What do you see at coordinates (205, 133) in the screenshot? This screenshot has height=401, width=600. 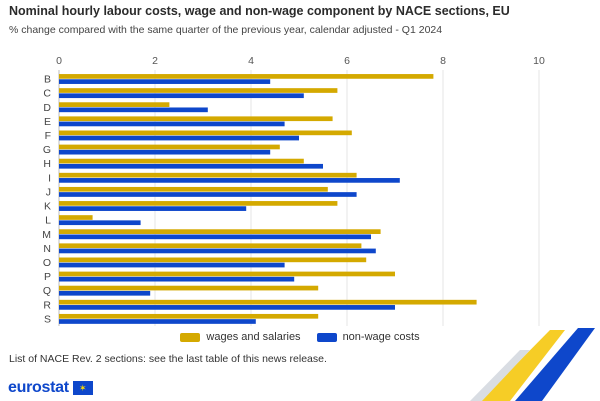 I see `bar-wages-F` at bounding box center [205, 133].